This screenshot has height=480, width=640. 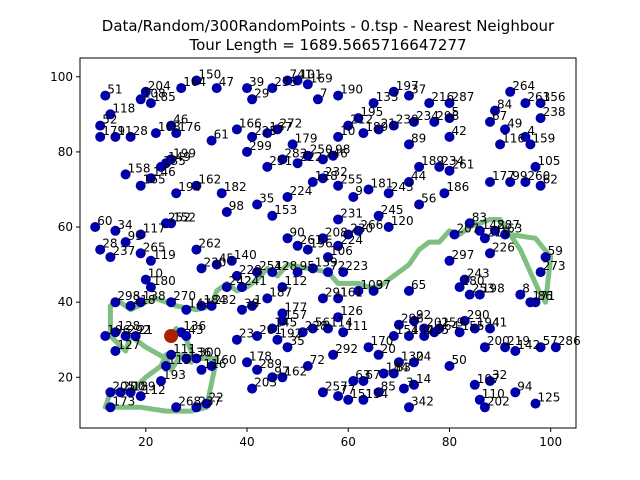 I want to click on node-label: 292, so click(x=139, y=330).